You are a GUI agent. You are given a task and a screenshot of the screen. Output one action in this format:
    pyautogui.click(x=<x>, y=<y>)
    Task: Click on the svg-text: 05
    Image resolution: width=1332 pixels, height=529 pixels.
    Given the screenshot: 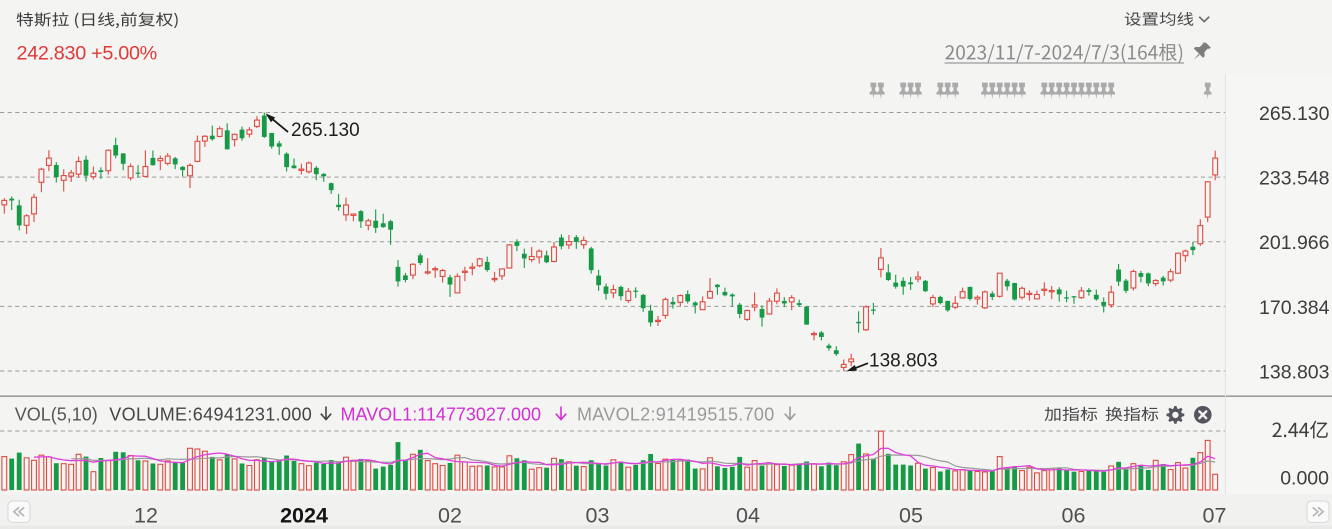 What is the action you would take?
    pyautogui.click(x=911, y=516)
    